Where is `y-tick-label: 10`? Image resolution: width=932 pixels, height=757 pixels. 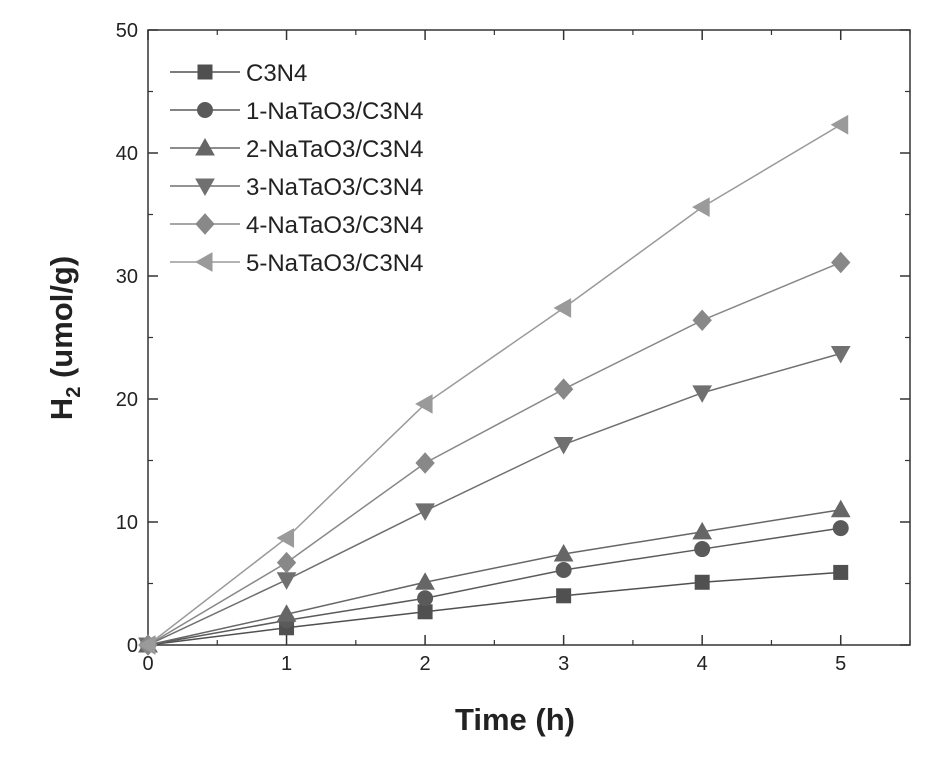 y-tick-label: 10 is located at coordinates (127, 523).